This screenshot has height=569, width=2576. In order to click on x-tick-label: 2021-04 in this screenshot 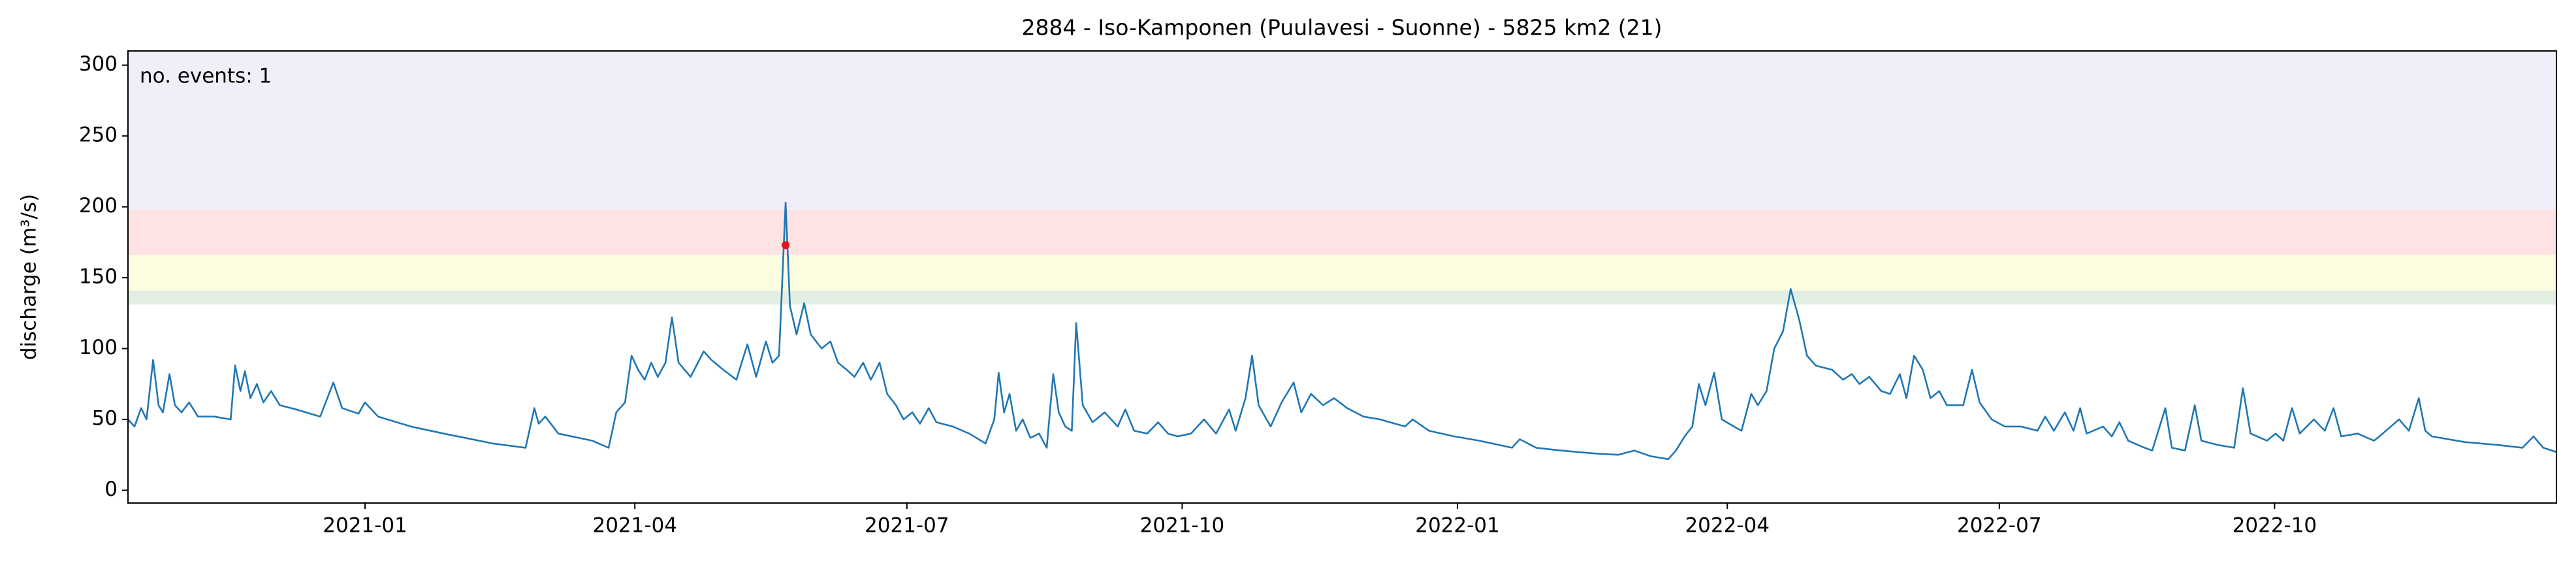, I will do `click(634, 526)`.